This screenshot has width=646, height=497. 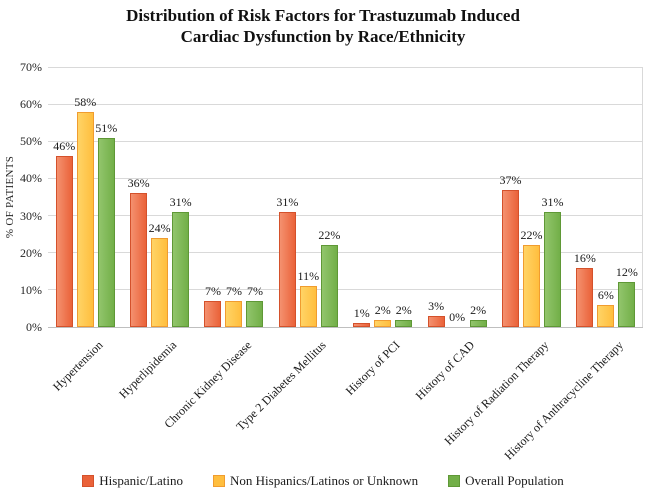 I want to click on value-label: 3%, so click(x=436, y=305).